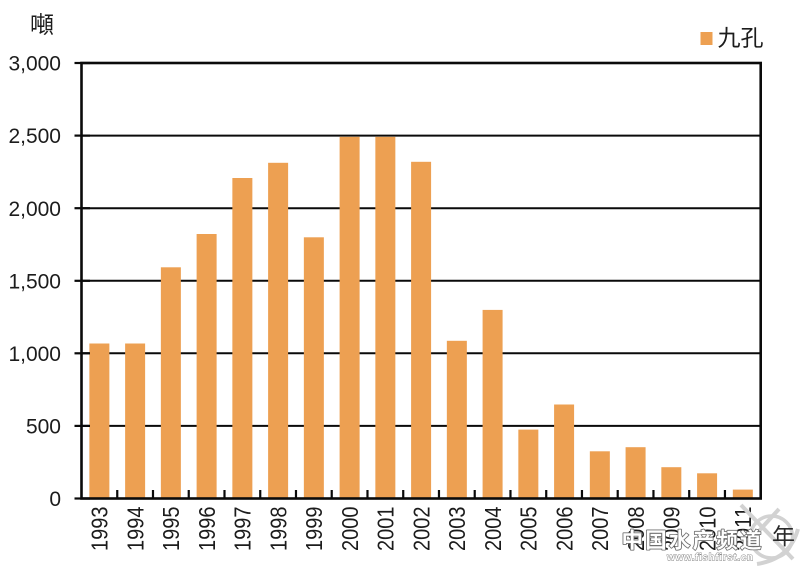 The height and width of the screenshot is (574, 800). Describe the element at coordinates (350, 529) in the screenshot. I see `svg-text: 2000` at that location.